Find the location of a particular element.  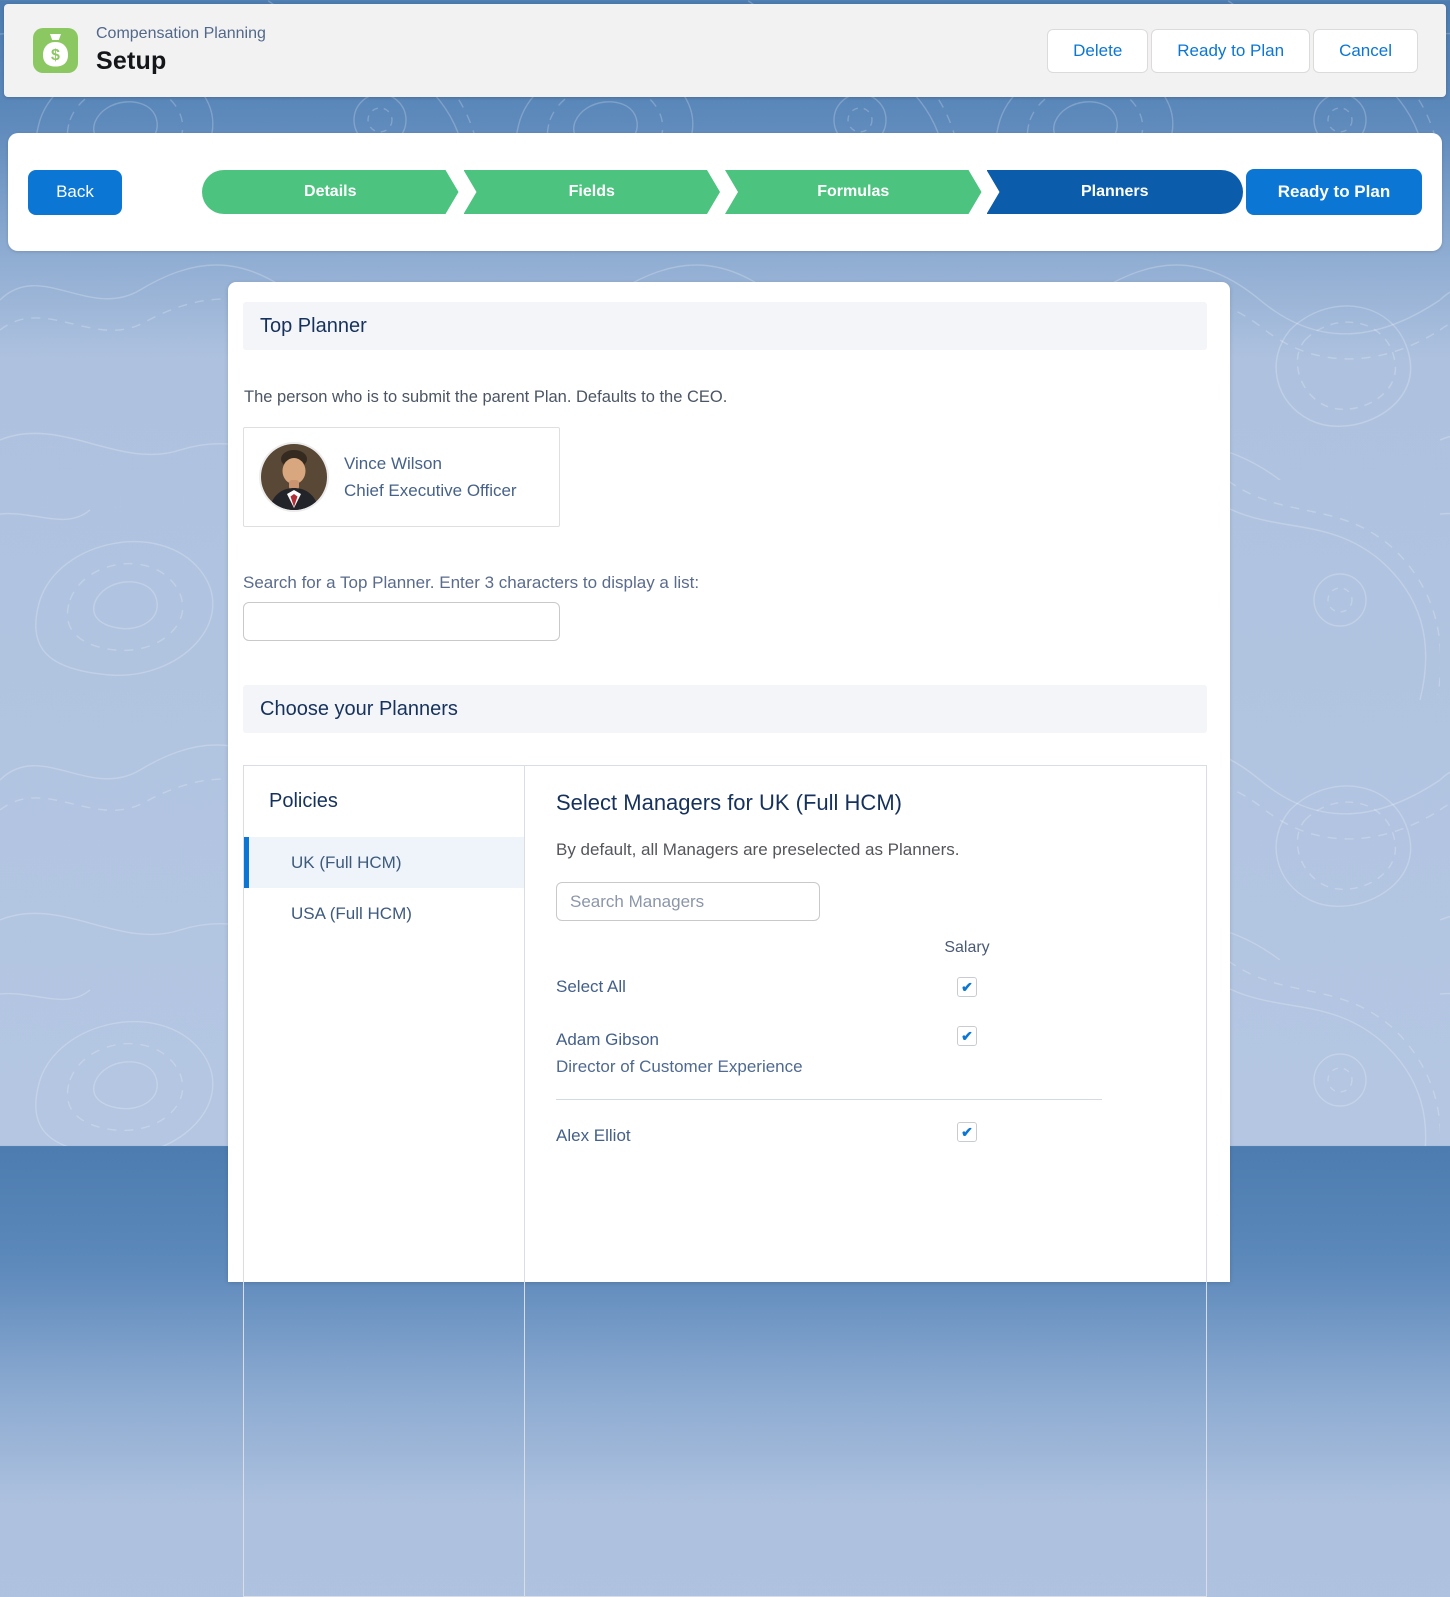

step-fields: Fields is located at coordinates (592, 192).